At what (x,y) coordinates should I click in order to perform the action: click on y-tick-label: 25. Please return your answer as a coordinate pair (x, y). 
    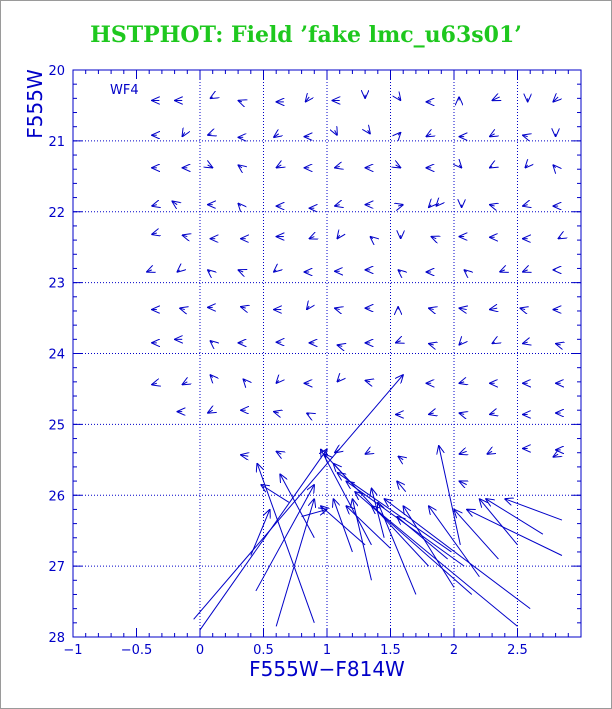
    Looking at the image, I should click on (56, 425).